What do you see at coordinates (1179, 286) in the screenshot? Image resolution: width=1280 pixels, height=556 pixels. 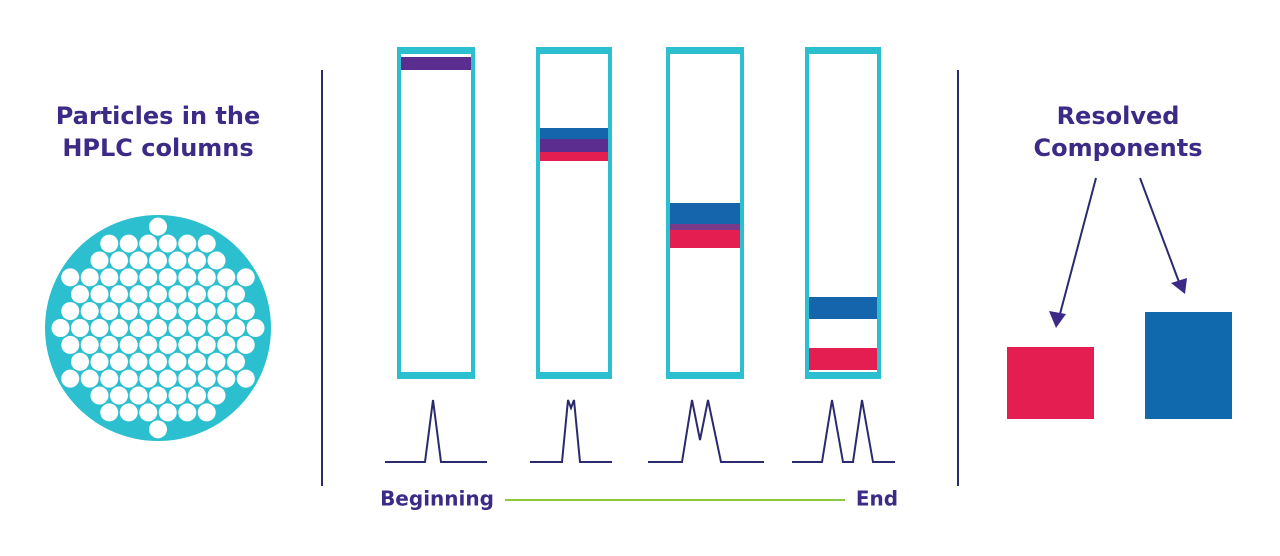 I see `arrowhead` at bounding box center [1179, 286].